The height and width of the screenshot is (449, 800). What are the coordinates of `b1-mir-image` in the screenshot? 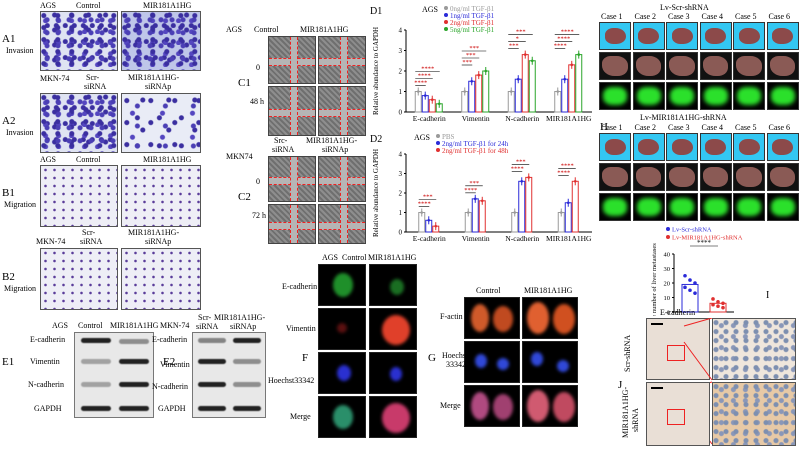 It's located at (161, 196).